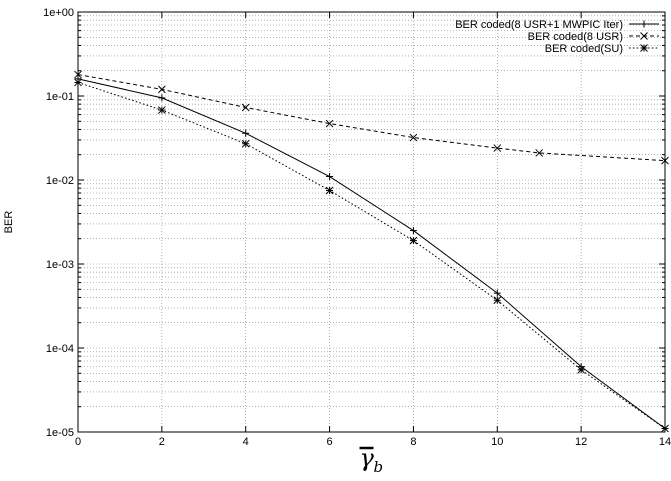 The image size is (671, 481). What do you see at coordinates (78, 442) in the screenshot?
I see `x-tick-label: 0` at bounding box center [78, 442].